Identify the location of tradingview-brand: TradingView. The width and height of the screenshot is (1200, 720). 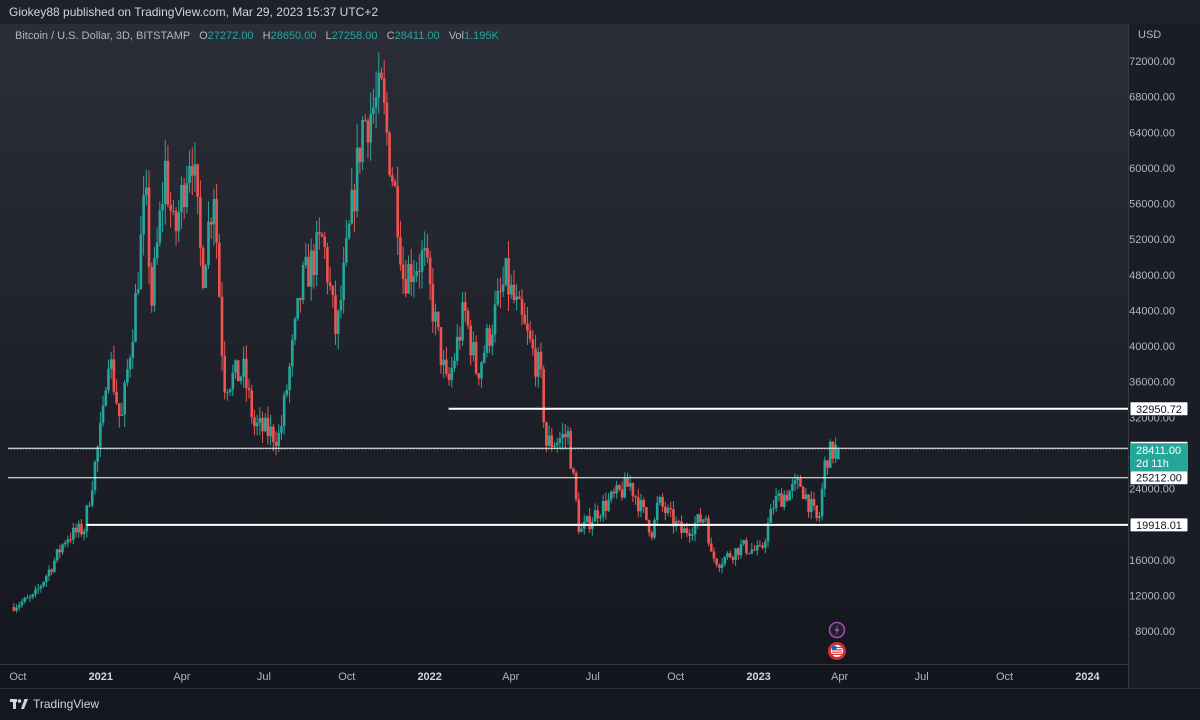
(54, 704).